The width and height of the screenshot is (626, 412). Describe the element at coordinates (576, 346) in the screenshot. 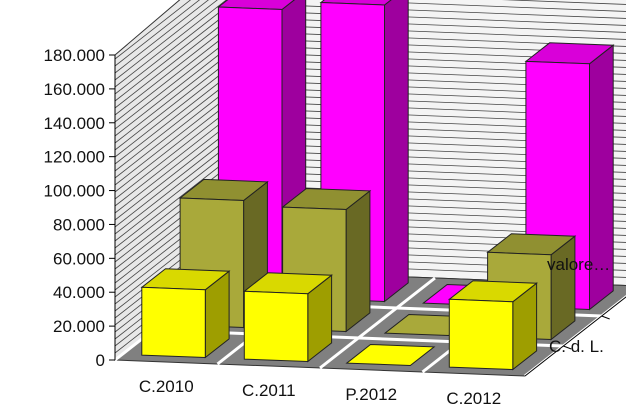

I see `depth-series-label: C. d. L.` at that location.